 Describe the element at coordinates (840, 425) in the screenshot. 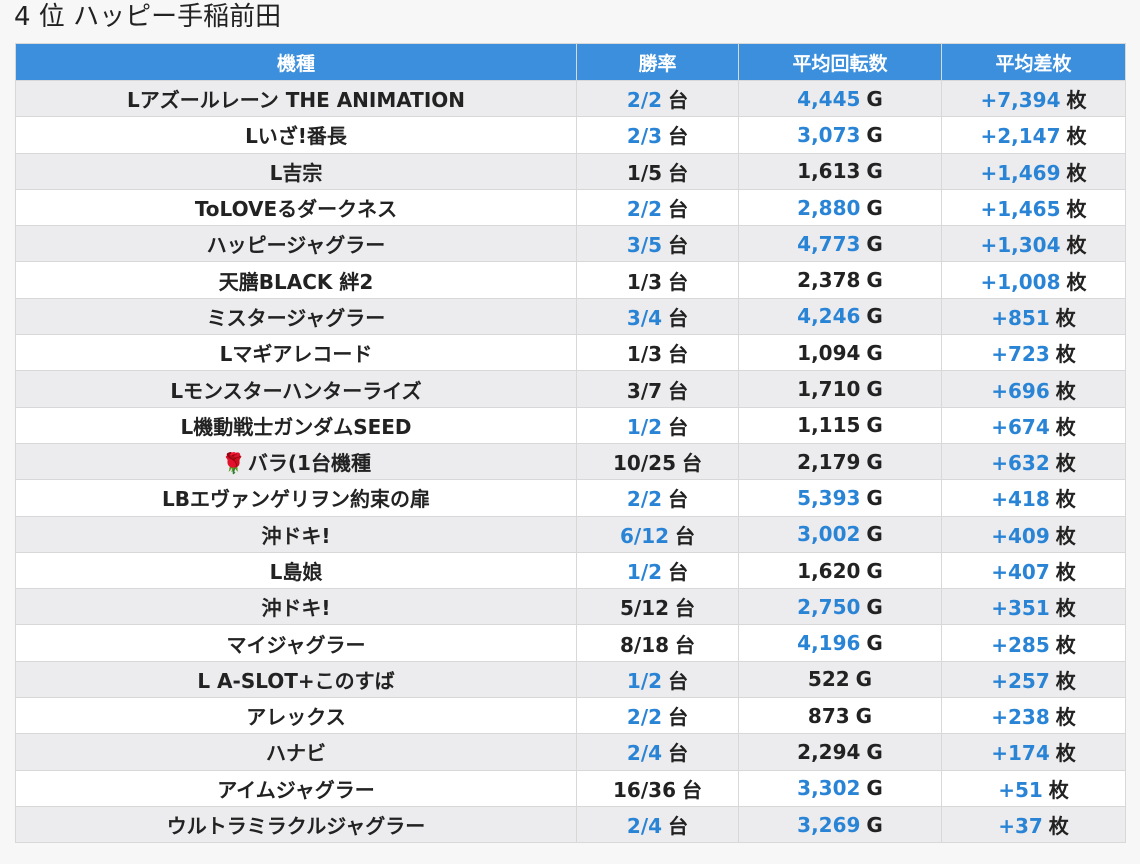

I see `avg-spins-cell: 1,115 G` at that location.